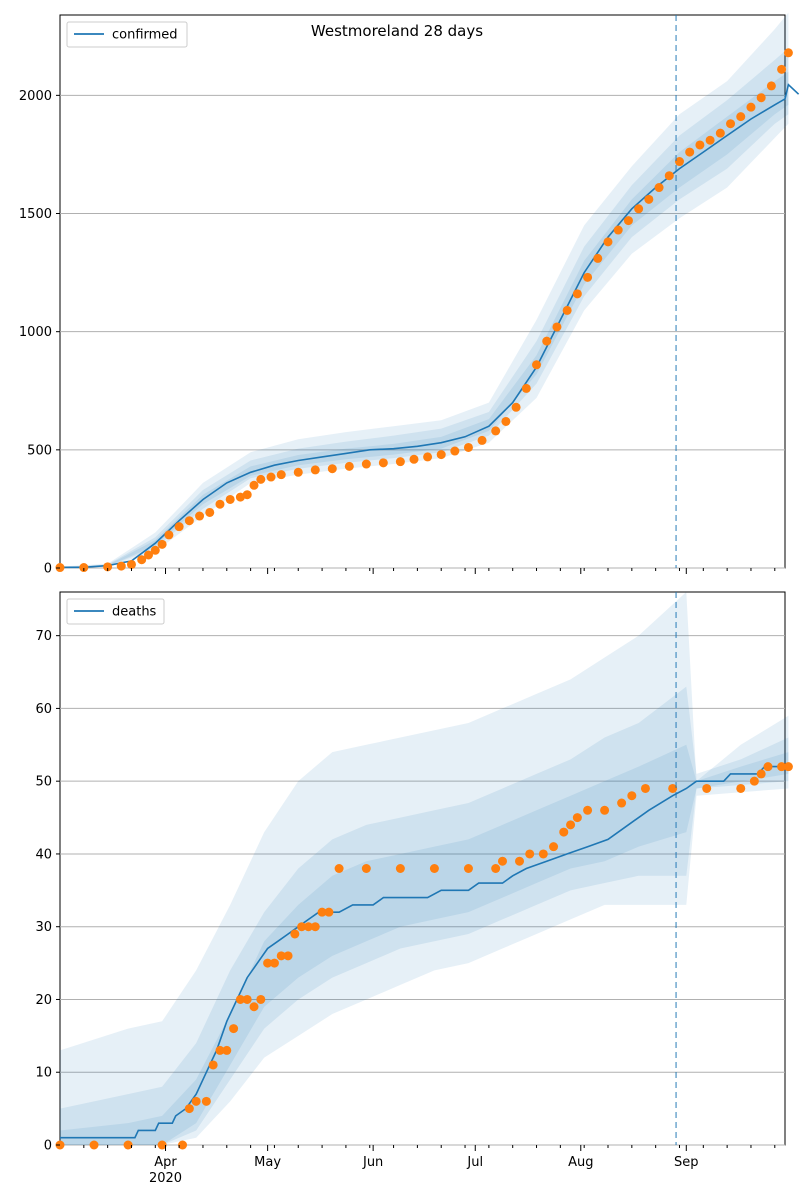 The image size is (800, 1200). What do you see at coordinates (43, 709) in the screenshot?
I see `y-tick-label: 60` at bounding box center [43, 709].